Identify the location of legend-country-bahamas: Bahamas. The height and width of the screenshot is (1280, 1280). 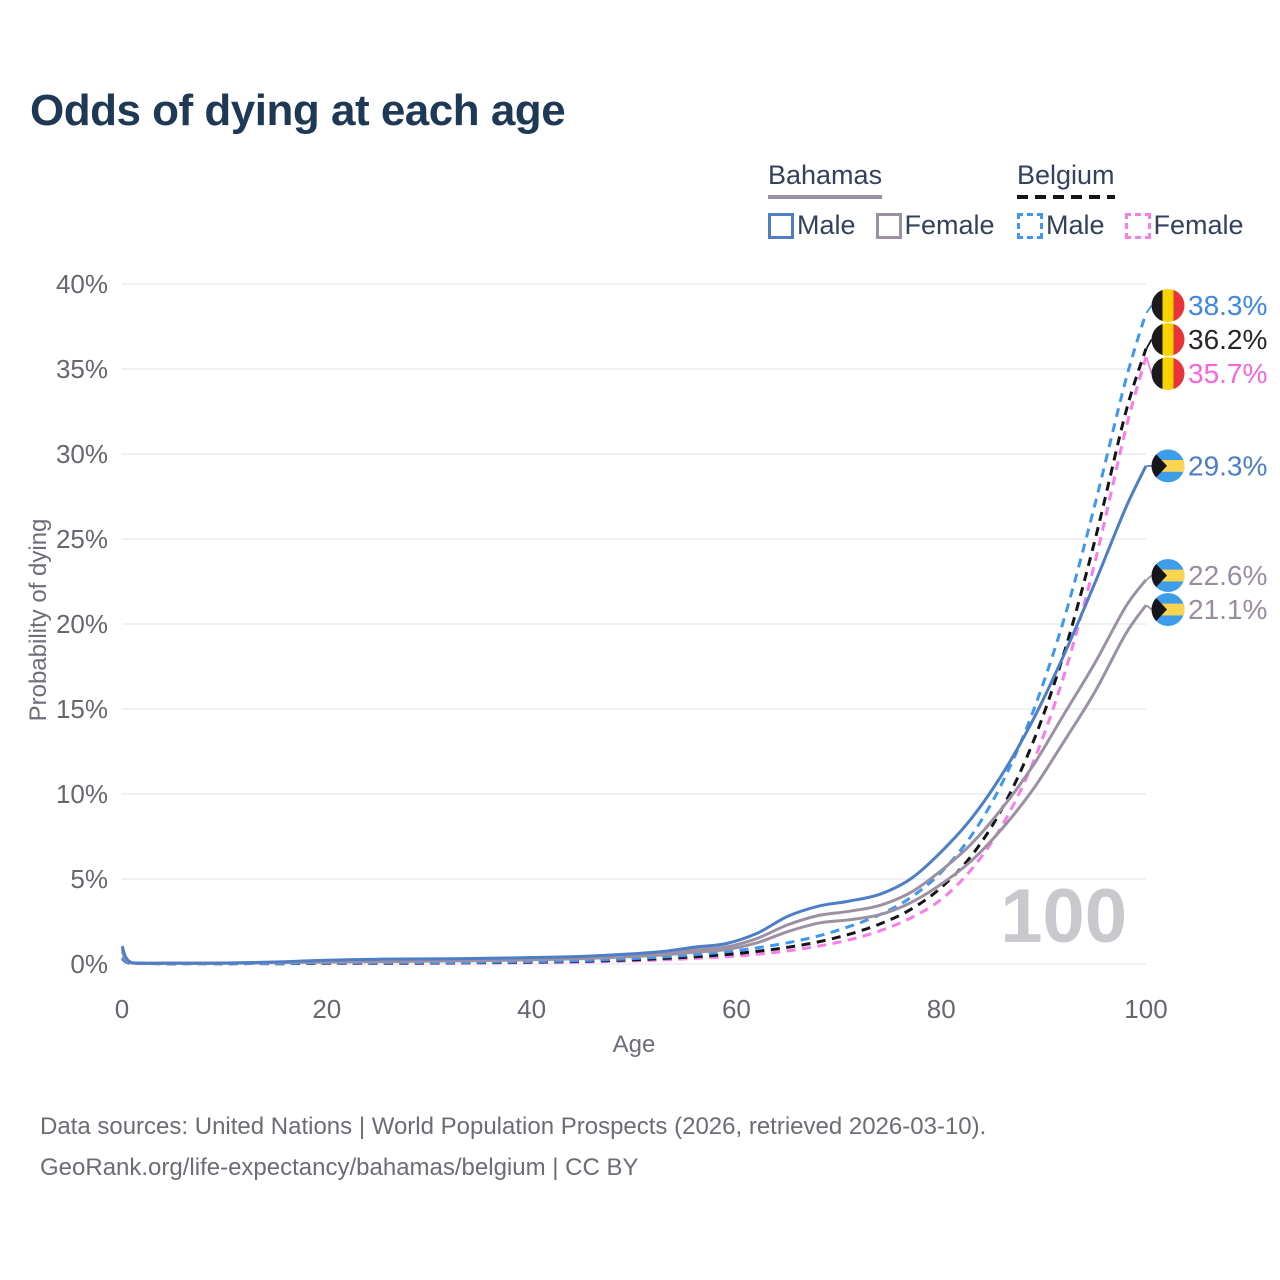
(825, 179).